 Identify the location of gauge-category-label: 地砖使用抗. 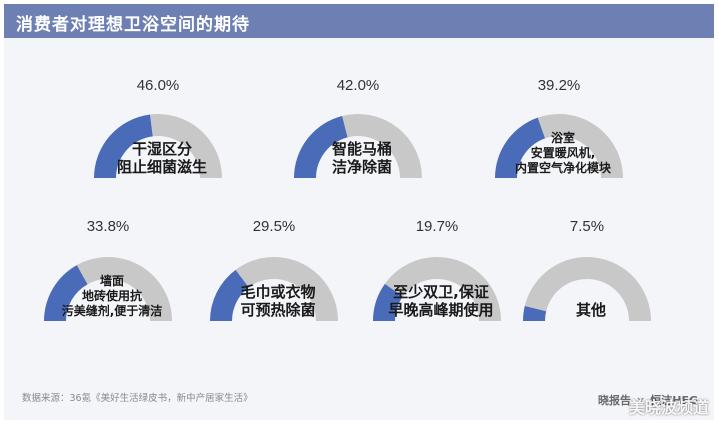
(112, 295).